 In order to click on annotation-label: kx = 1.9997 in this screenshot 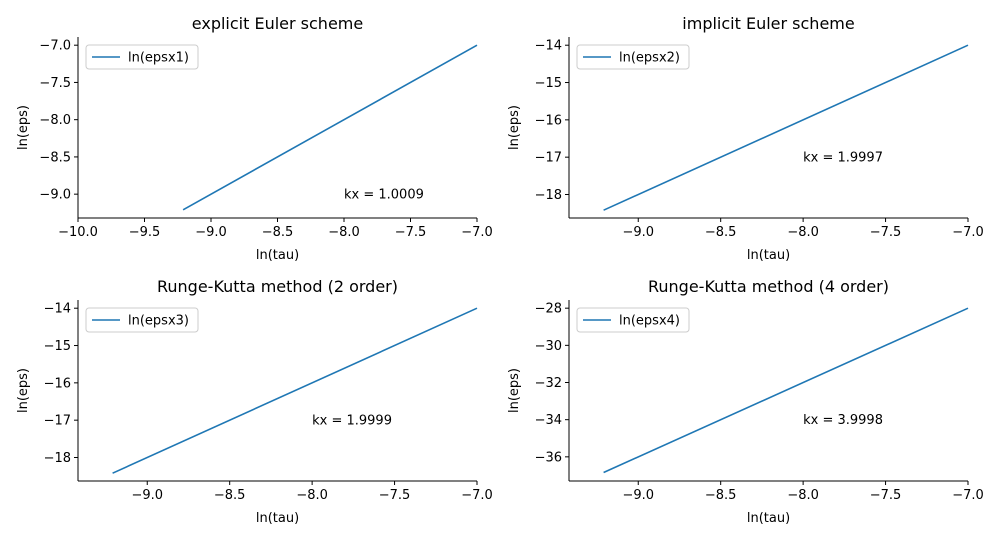, I will do `click(843, 158)`.